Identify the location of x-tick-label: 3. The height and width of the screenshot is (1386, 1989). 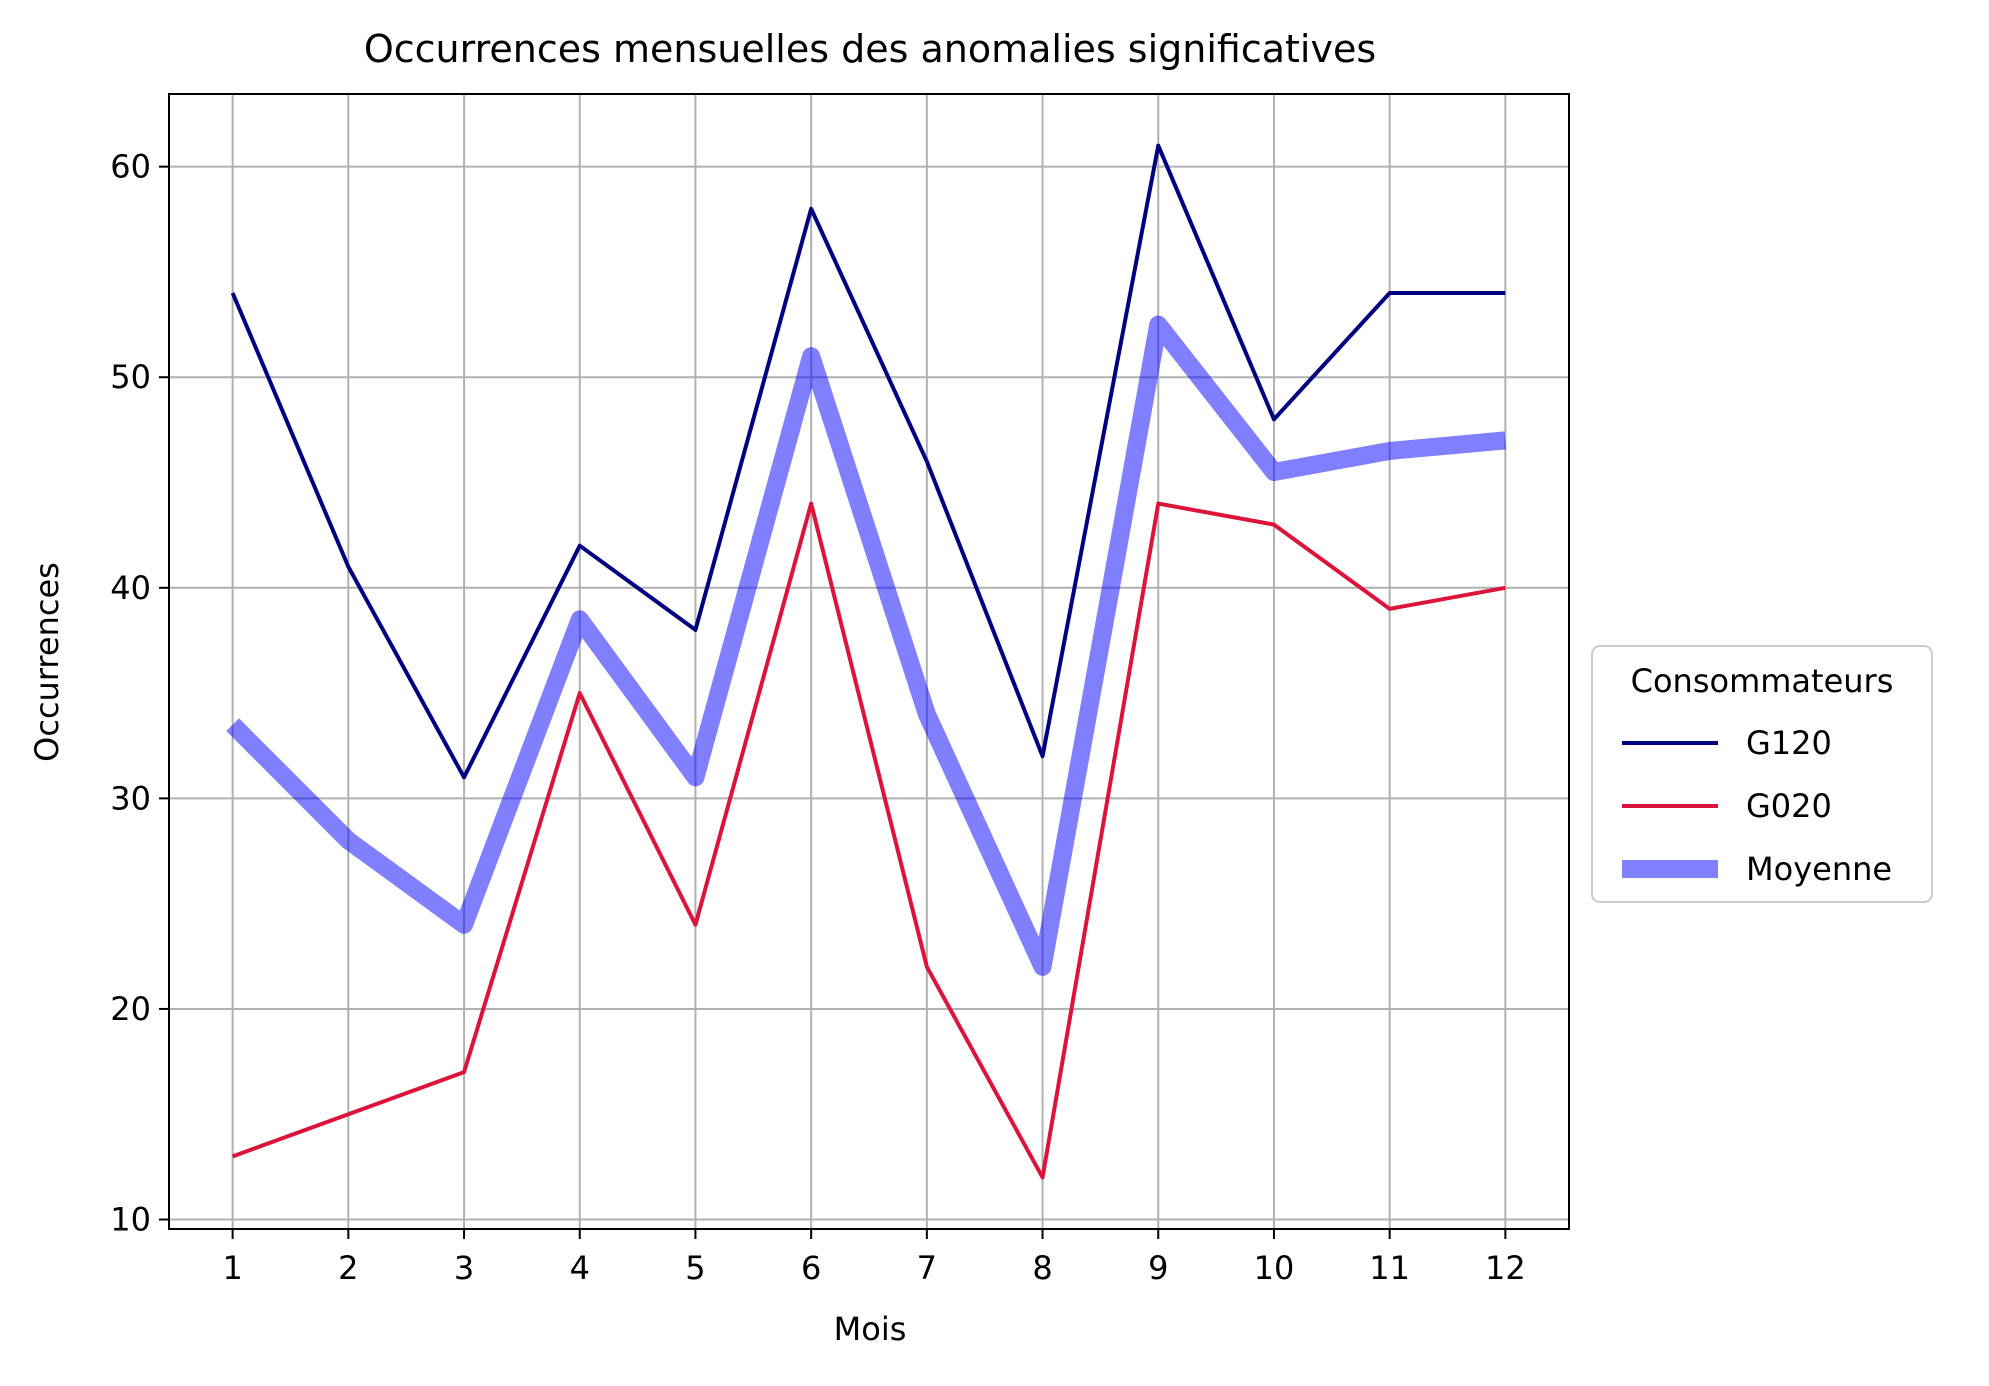
(464, 1268).